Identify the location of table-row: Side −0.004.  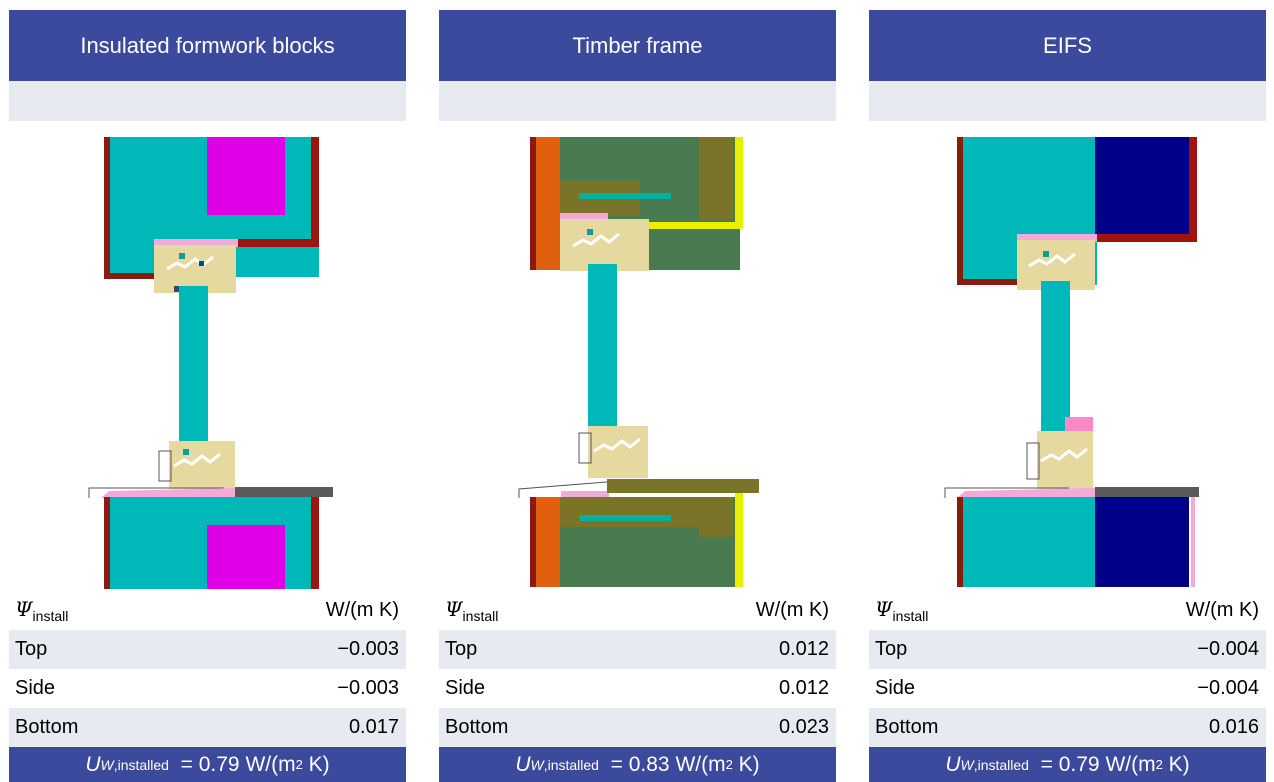
(1067, 688).